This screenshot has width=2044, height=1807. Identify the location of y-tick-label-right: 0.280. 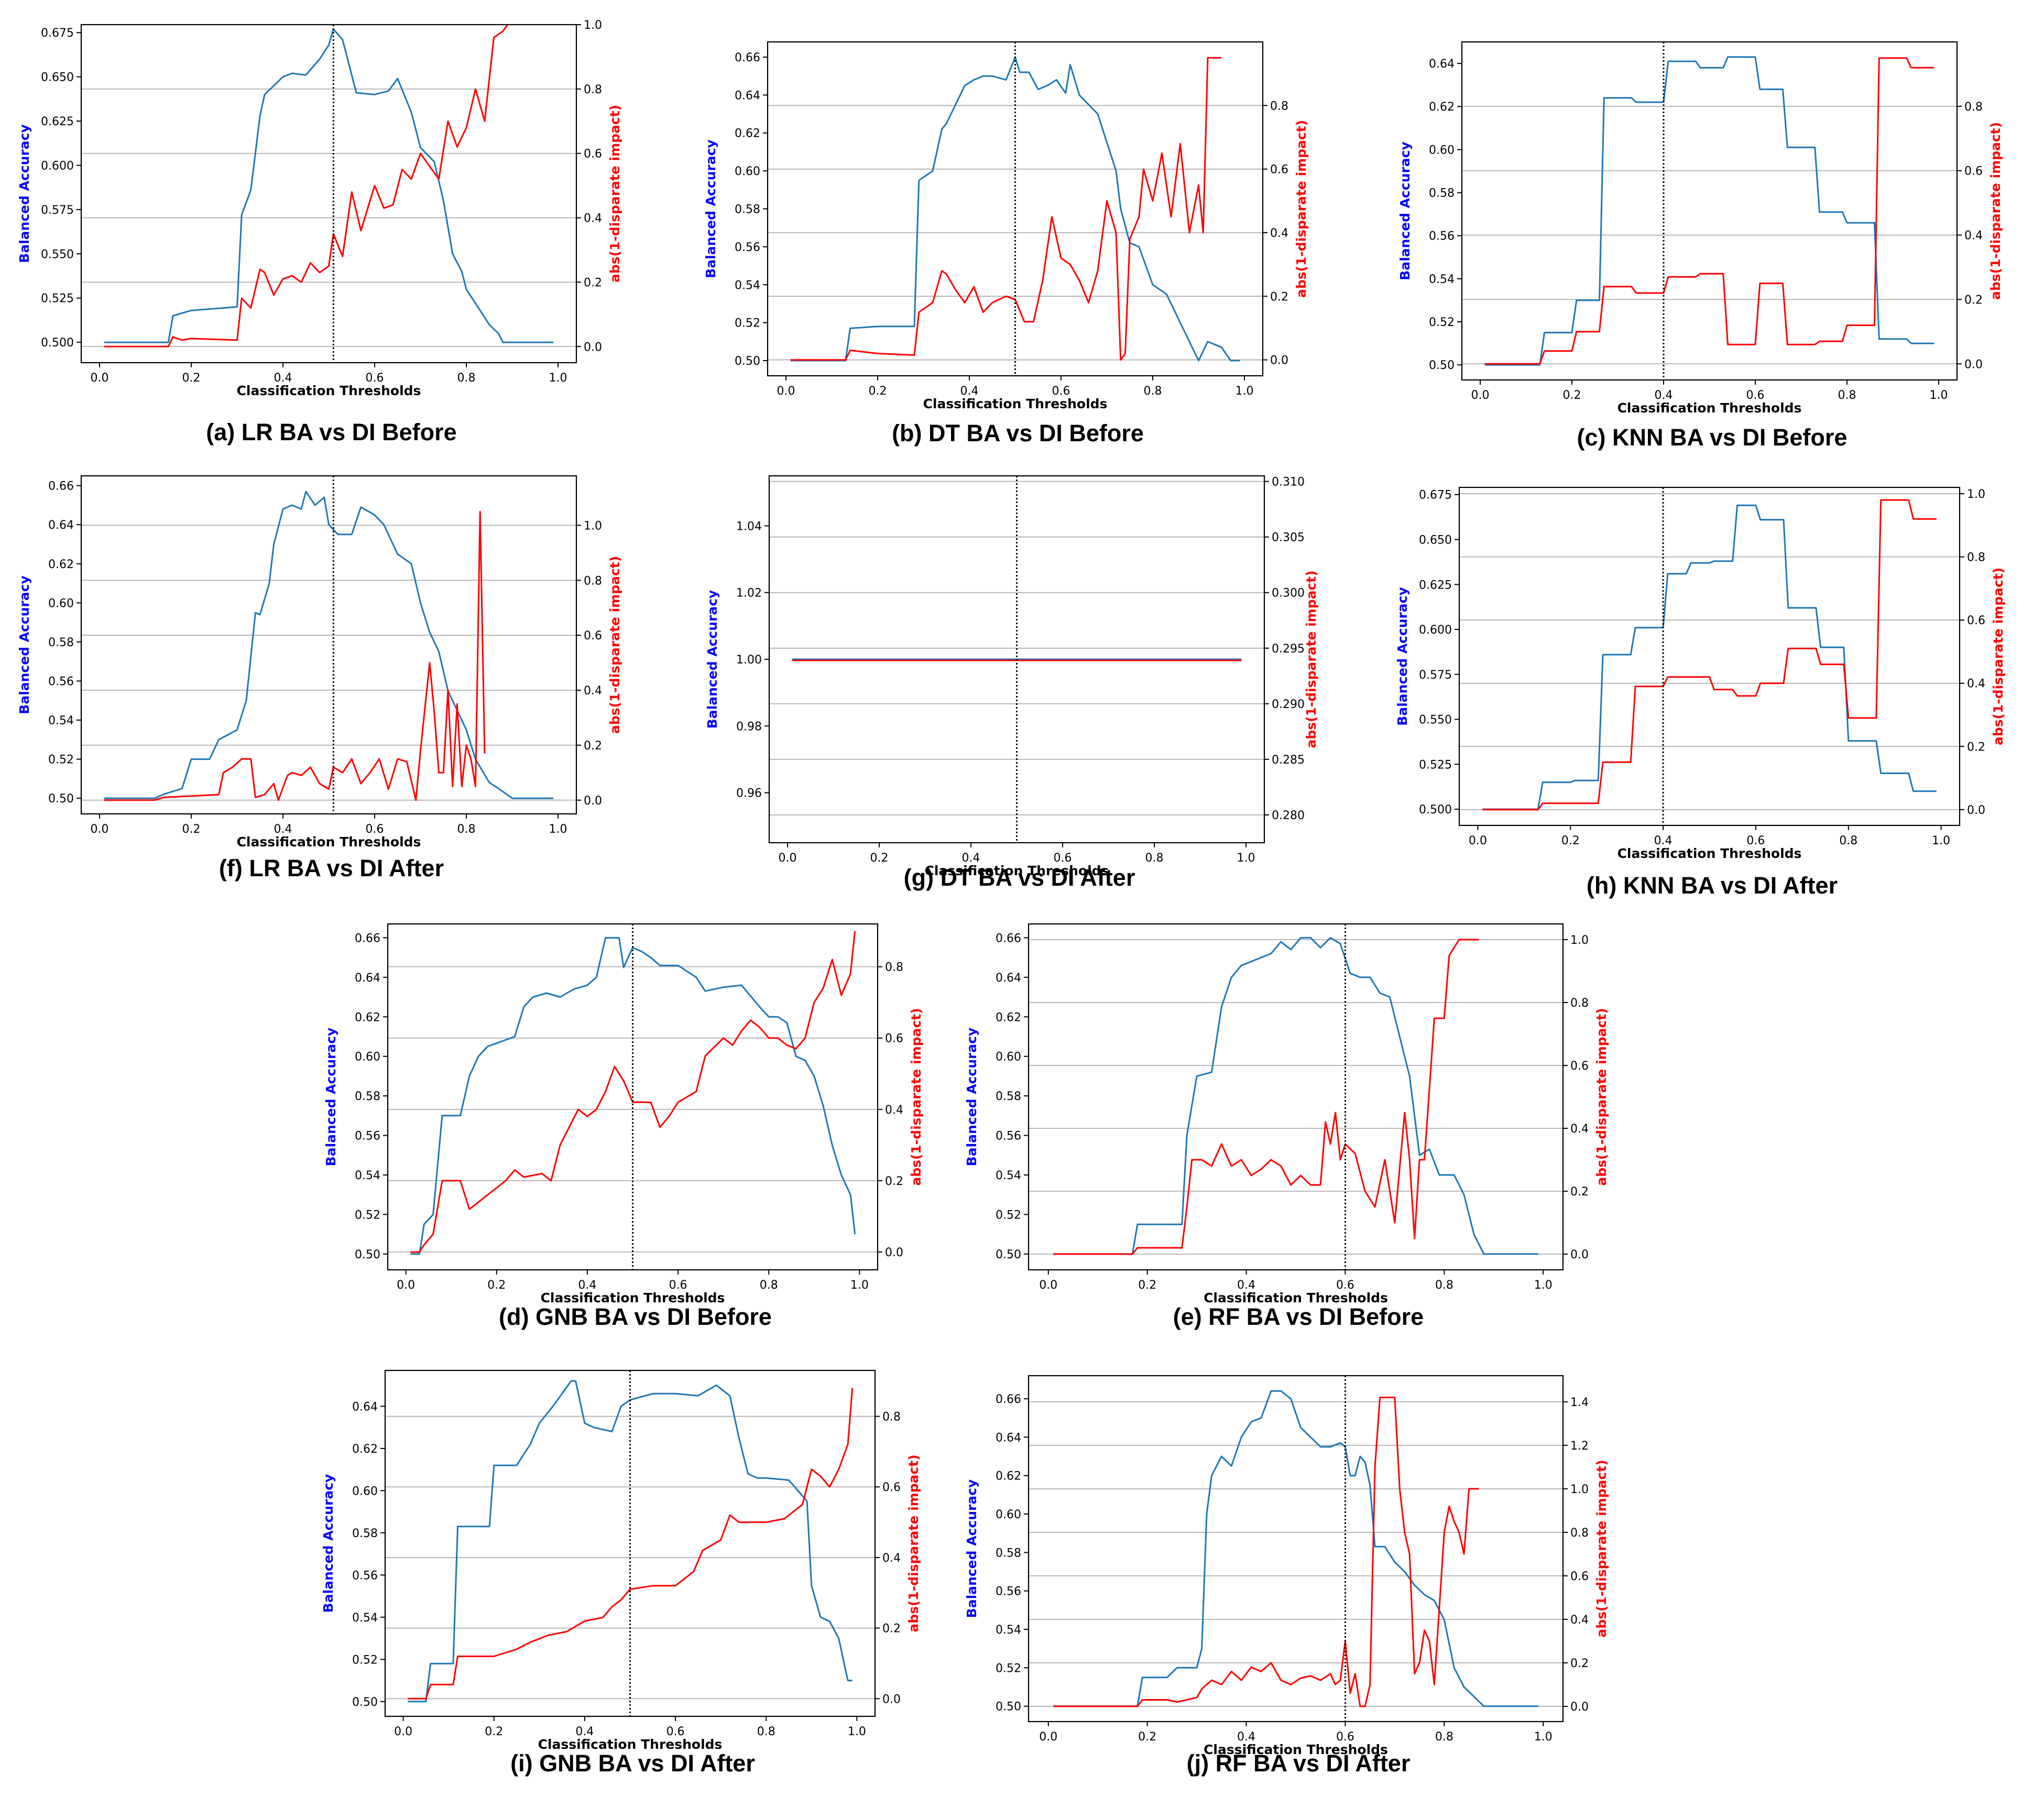
(1288, 816).